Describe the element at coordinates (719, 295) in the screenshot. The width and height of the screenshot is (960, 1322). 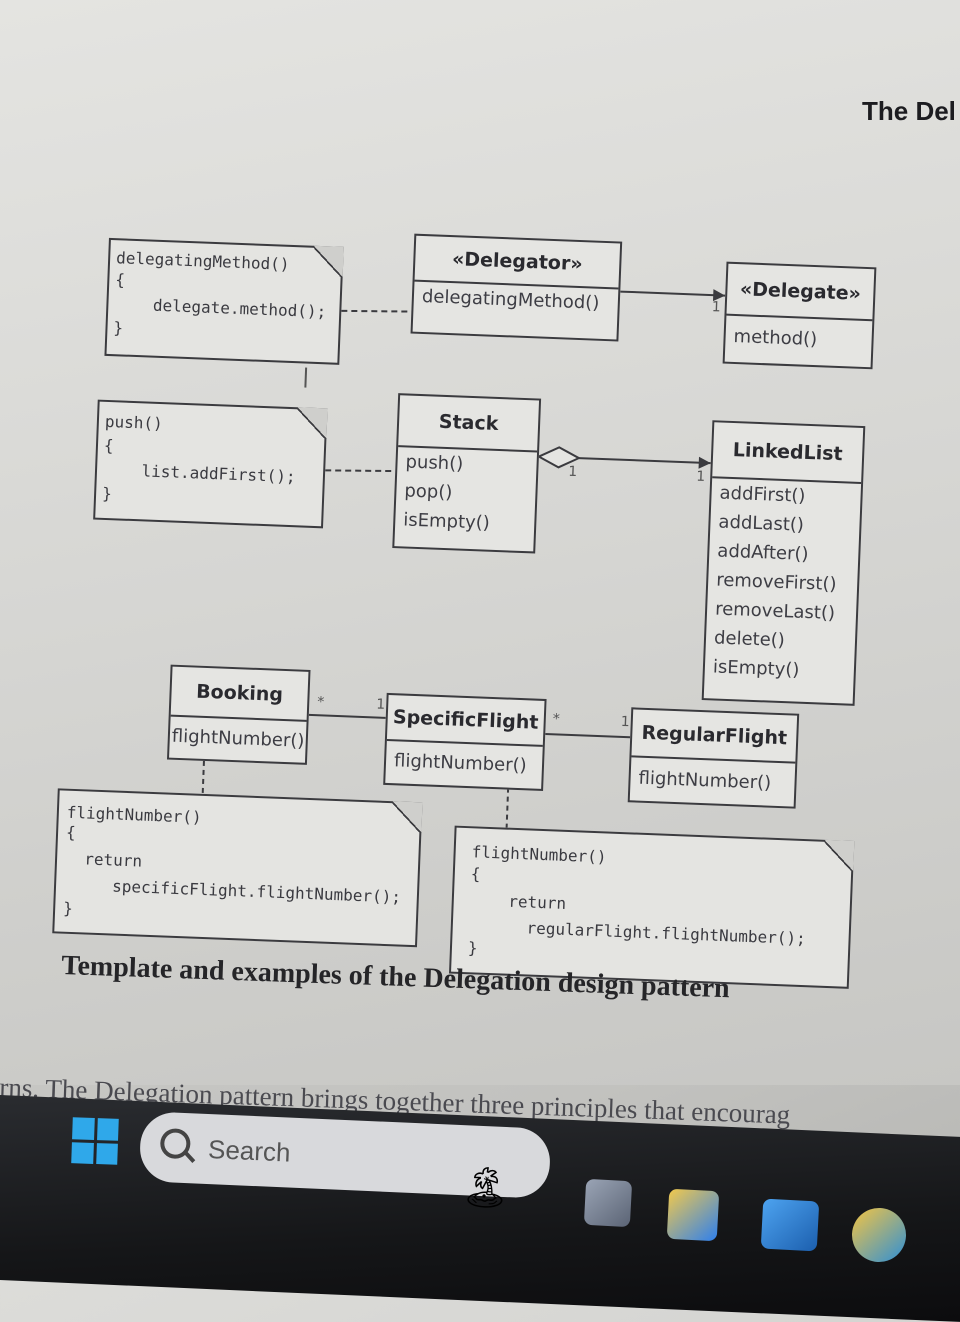
I see `arrowhead-delegate` at that location.